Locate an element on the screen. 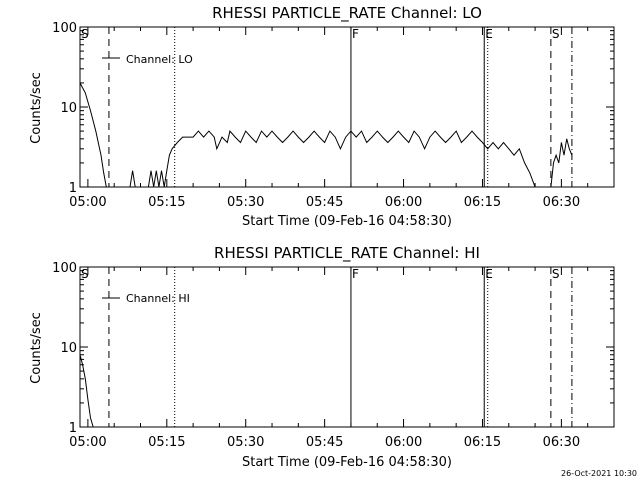 The image size is (640, 480). series-line is located at coordinates (87, 390).